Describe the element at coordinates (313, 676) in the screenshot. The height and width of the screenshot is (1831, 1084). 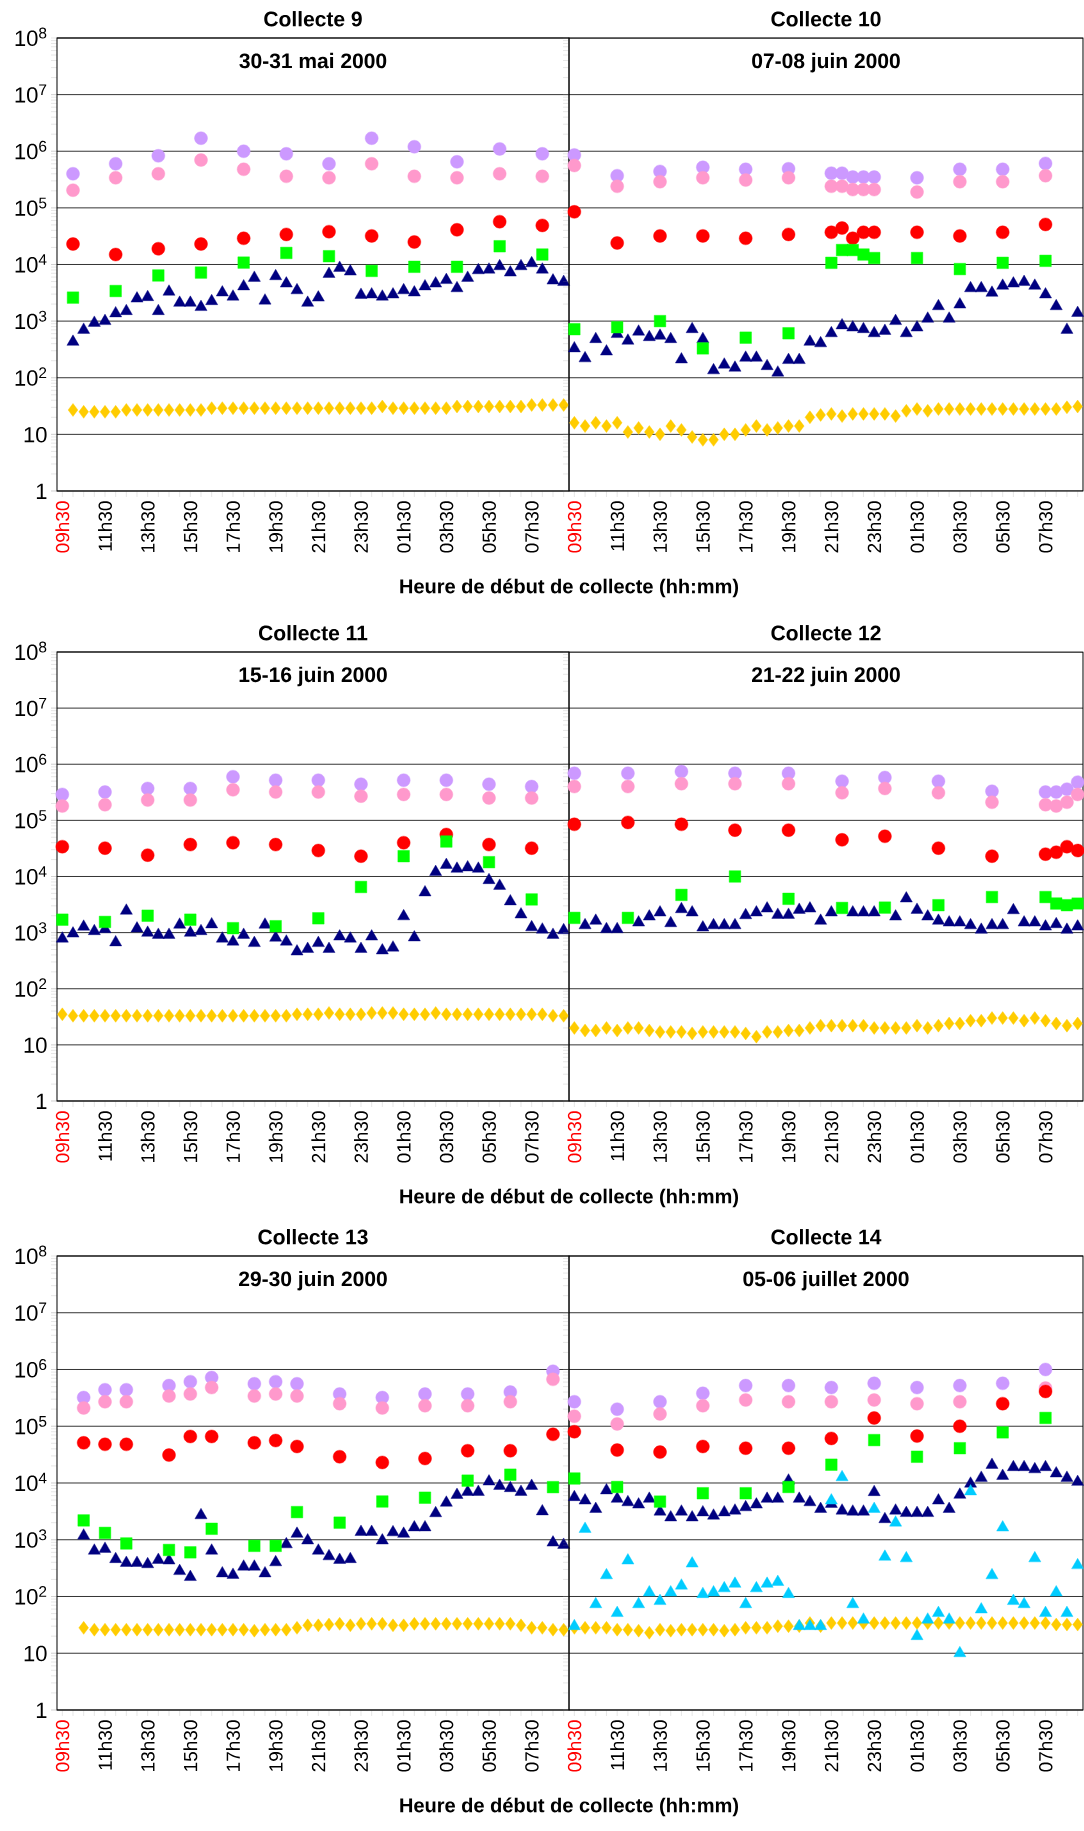
I see `text: 15-16 juin 2000` at that location.